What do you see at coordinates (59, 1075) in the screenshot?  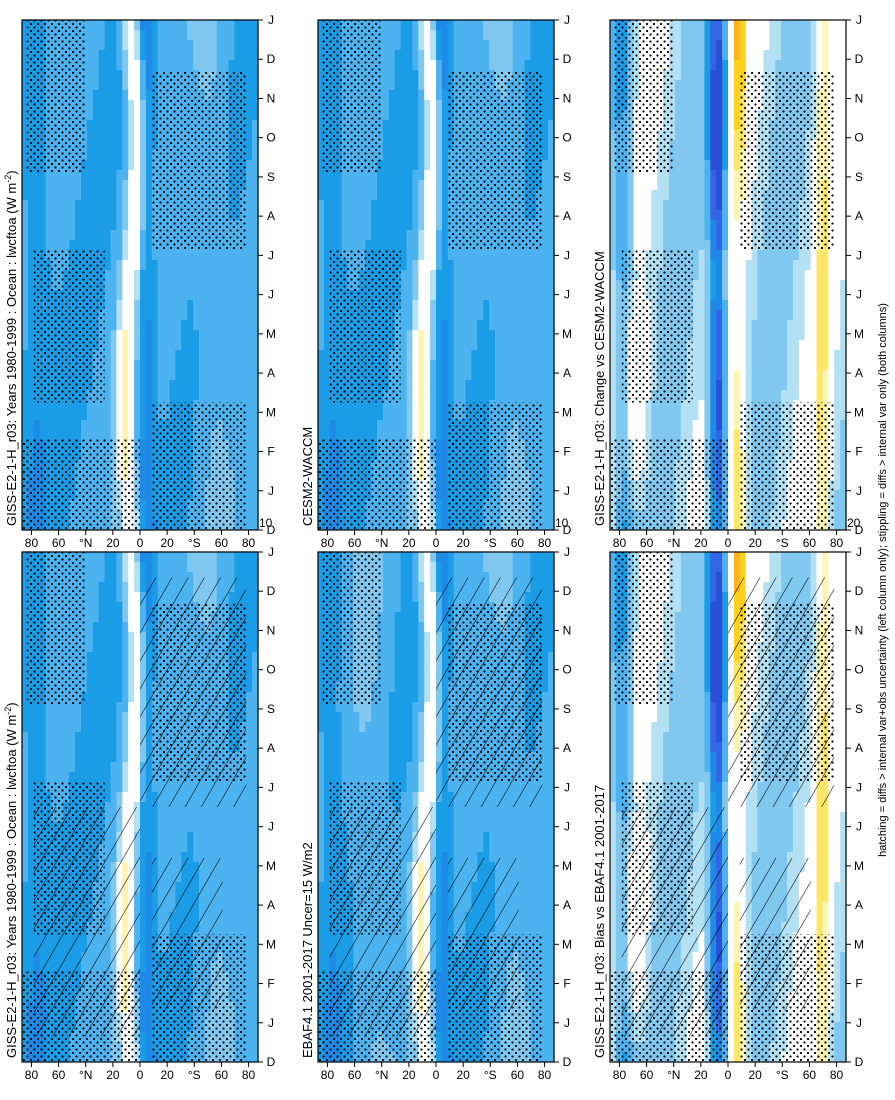 I see `y-tick-label: 60` at bounding box center [59, 1075].